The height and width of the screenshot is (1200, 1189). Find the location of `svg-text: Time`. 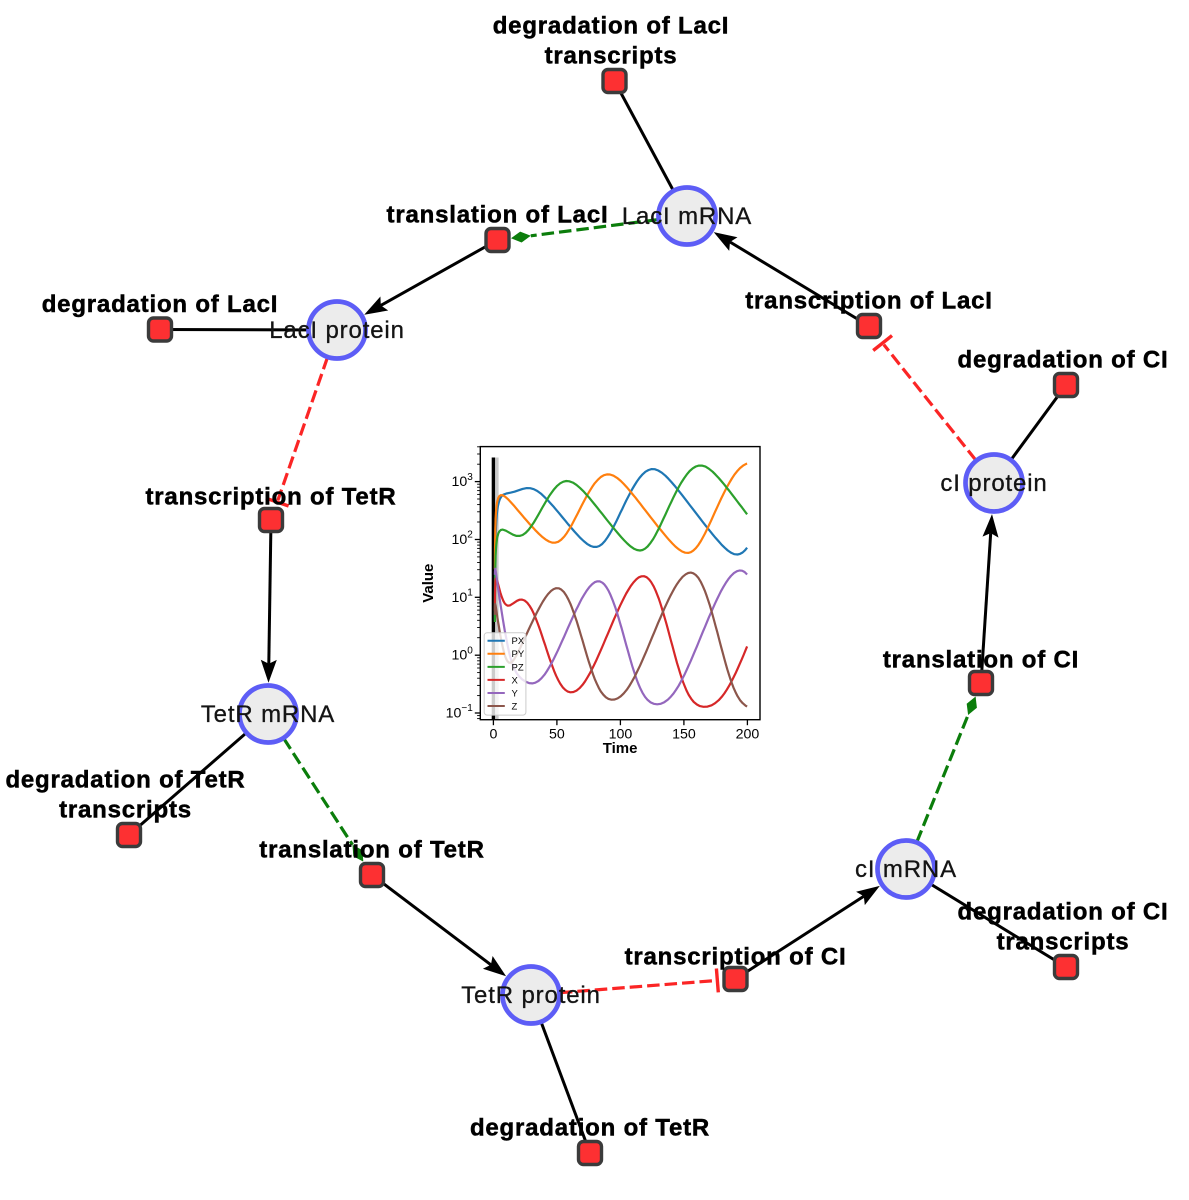

svg-text: Time is located at coordinates (620, 748).